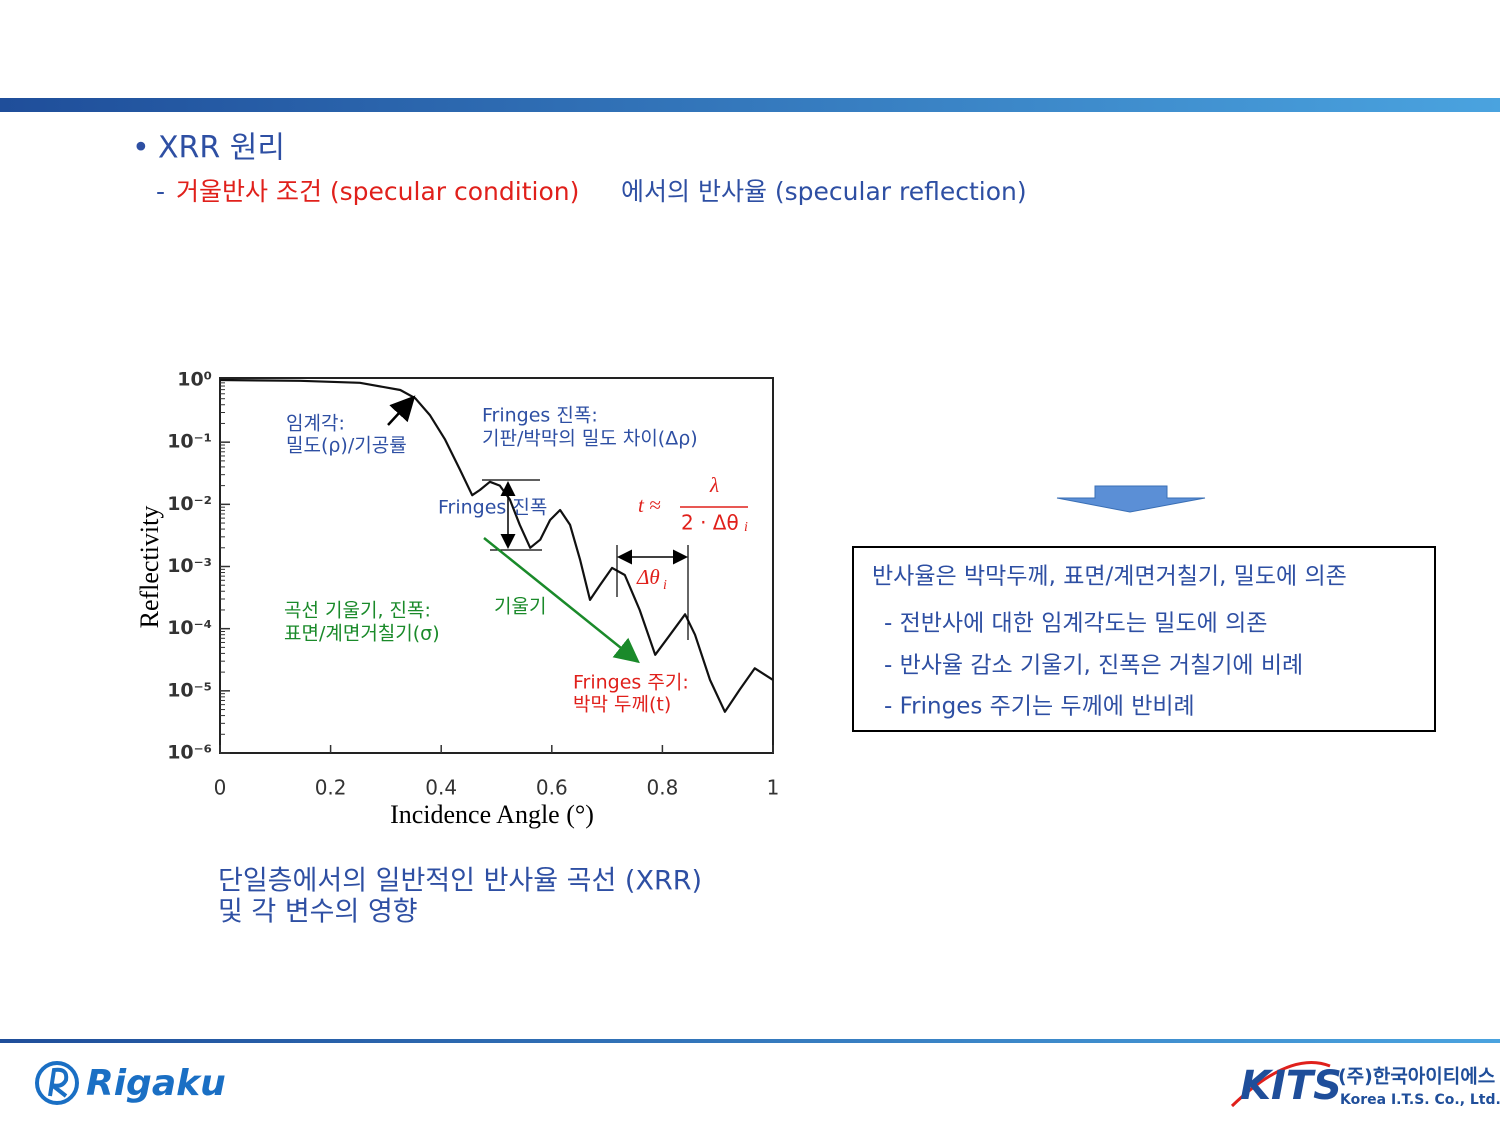 The image size is (1500, 1125). What do you see at coordinates (773, 788) in the screenshot?
I see `x-tick-label: 1` at bounding box center [773, 788].